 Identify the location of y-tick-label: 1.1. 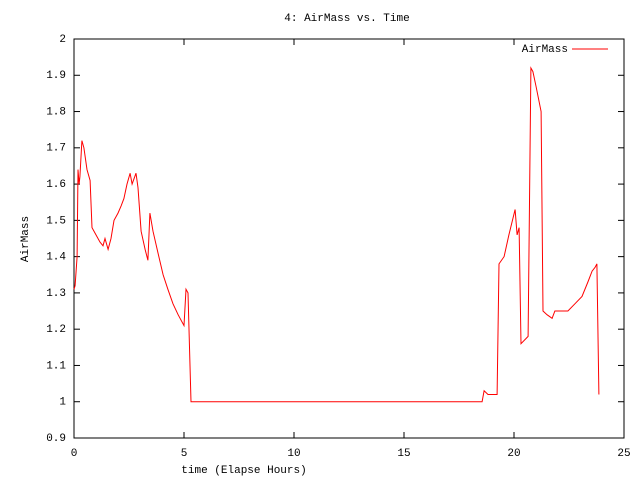
(56, 366).